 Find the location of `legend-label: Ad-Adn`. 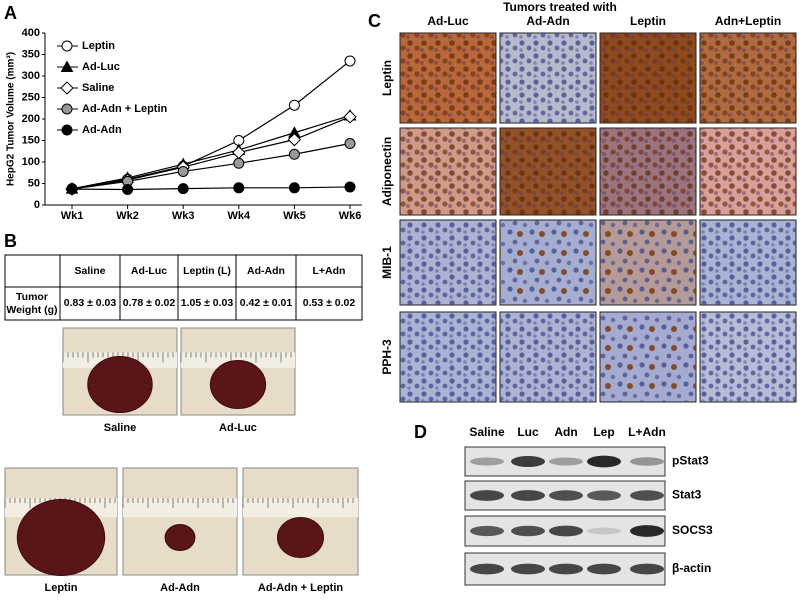

legend-label: Ad-Adn is located at coordinates (102, 130).